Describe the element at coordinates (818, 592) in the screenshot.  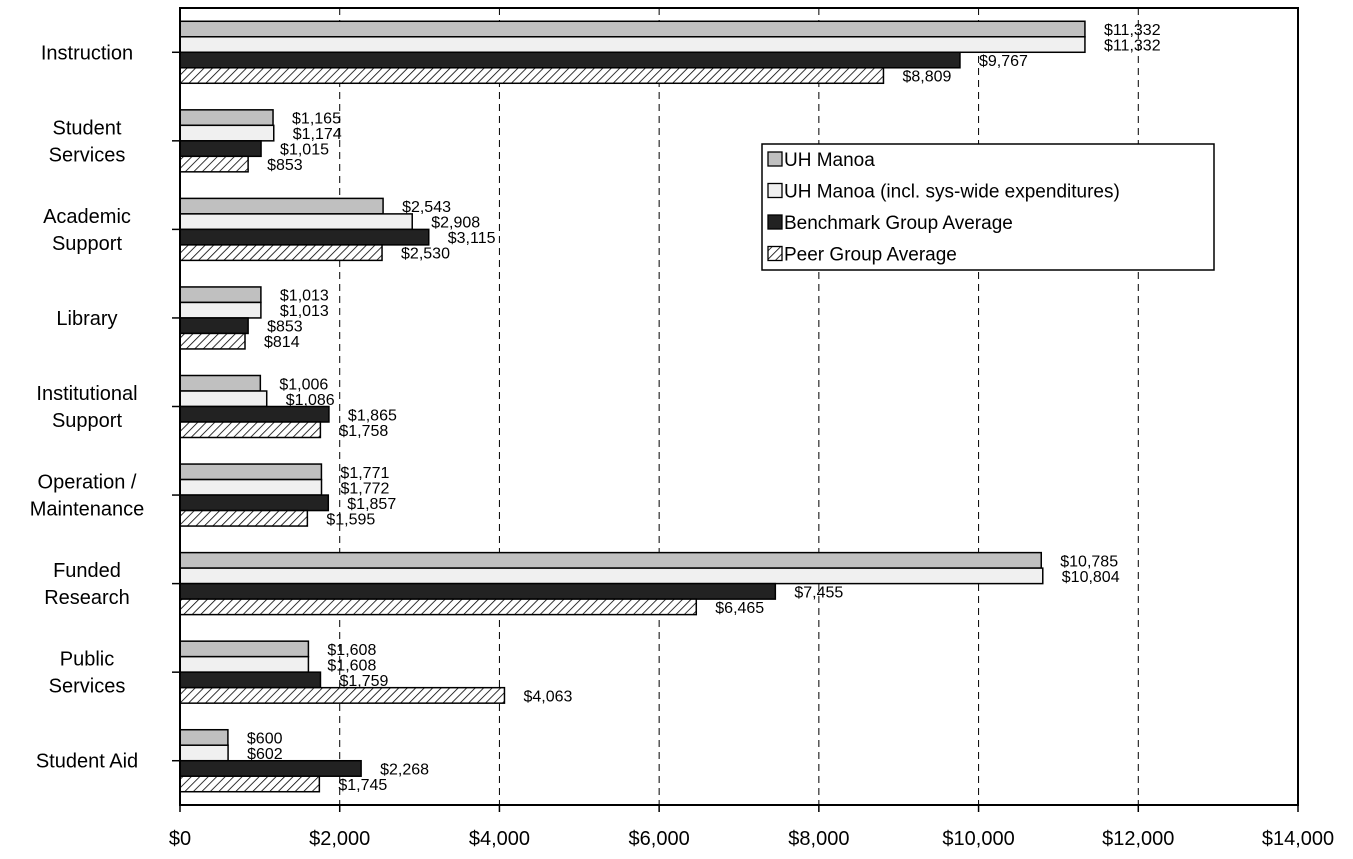
I see `bar-value-label: $7,455` at that location.